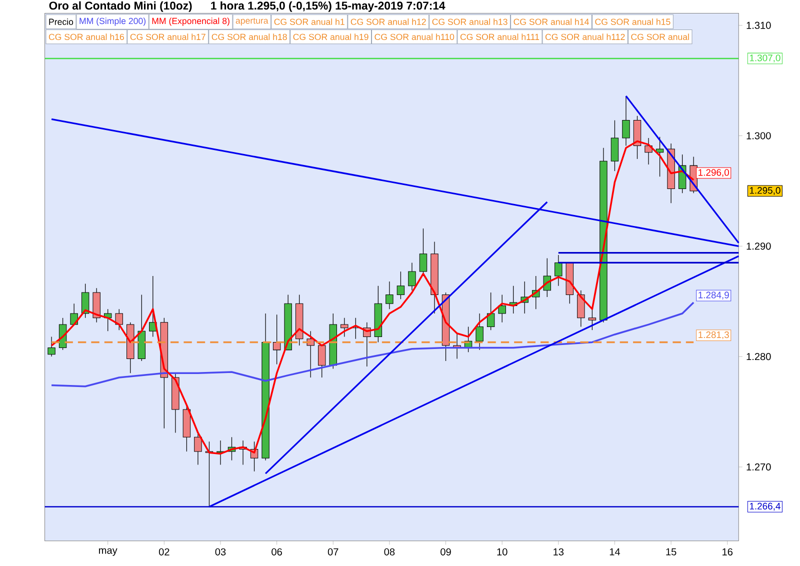  I want to click on chart-title: Oro al Contado Mini (10oz), so click(120, 6).